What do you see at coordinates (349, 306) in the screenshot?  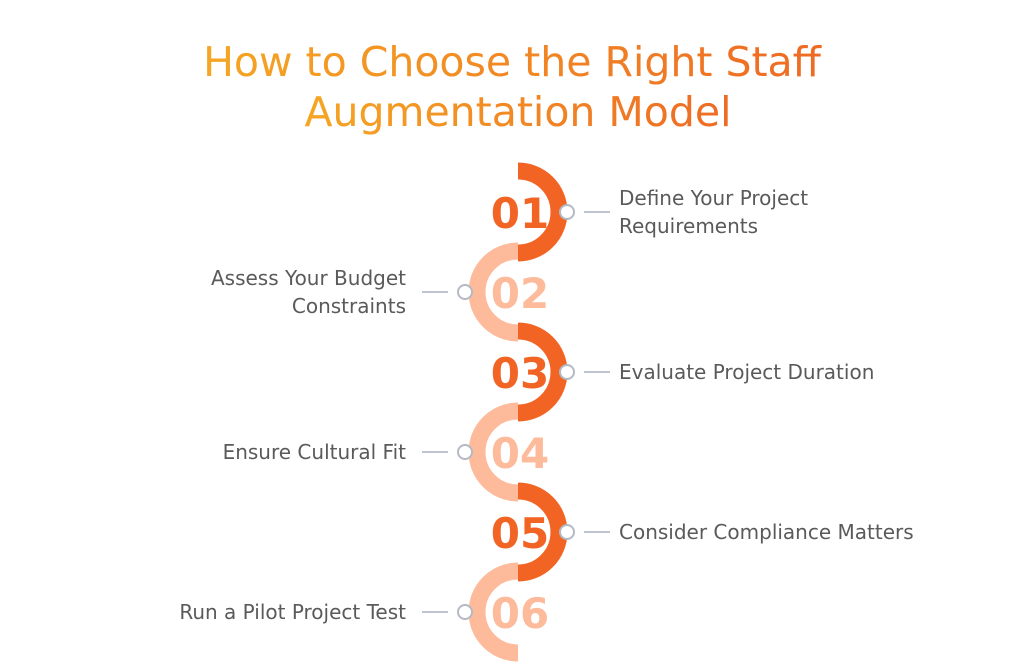 I see `step-label: Constraints` at bounding box center [349, 306].